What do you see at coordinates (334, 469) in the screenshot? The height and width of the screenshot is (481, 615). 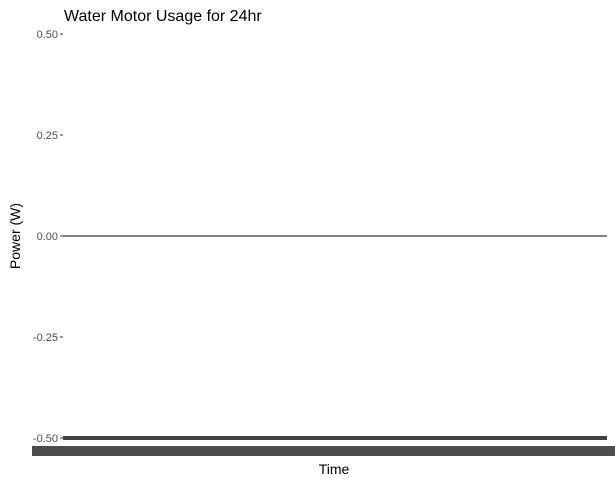 I see `x-axis-title: Time` at bounding box center [334, 469].